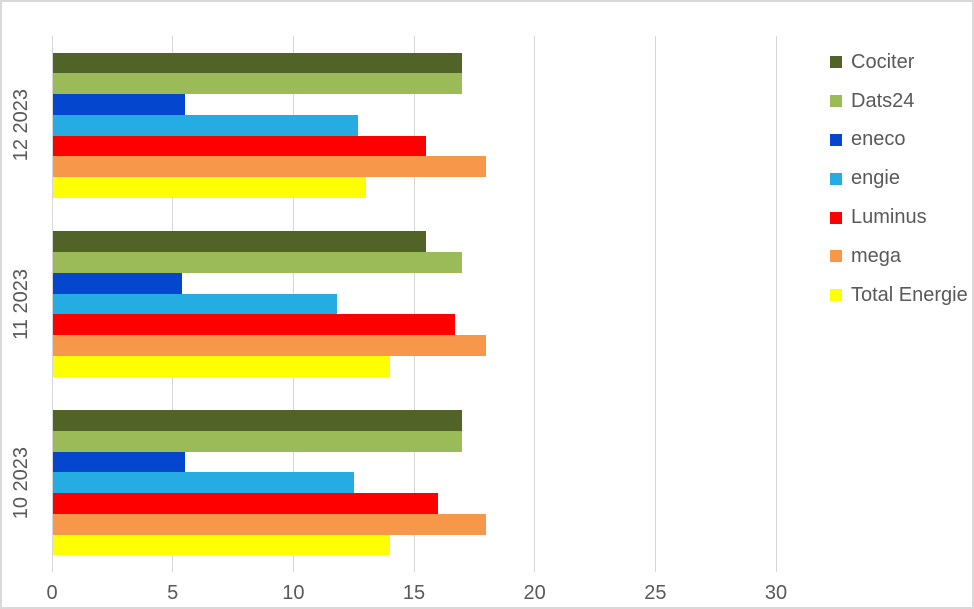  What do you see at coordinates (883, 61) in the screenshot?
I see `legend-label: Cociter` at bounding box center [883, 61].